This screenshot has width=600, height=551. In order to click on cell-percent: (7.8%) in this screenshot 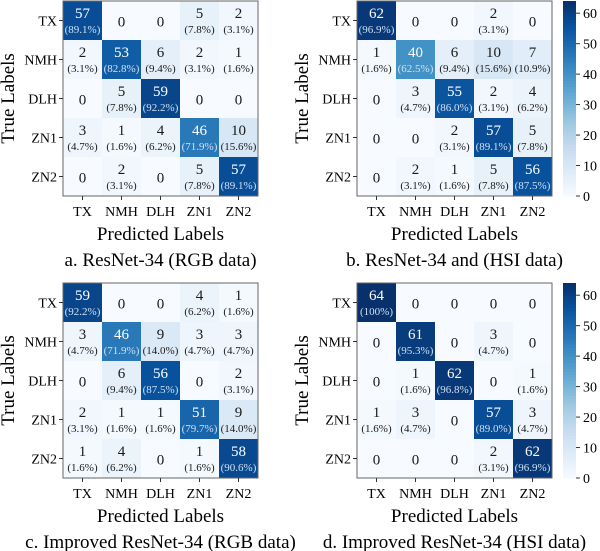, I will do `click(532, 147)`.